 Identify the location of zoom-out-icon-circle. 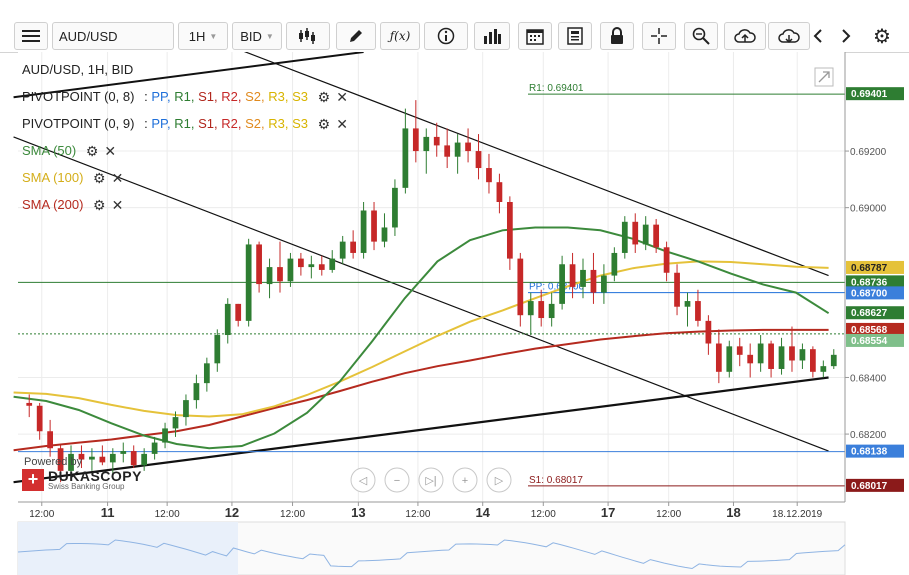
(397, 480).